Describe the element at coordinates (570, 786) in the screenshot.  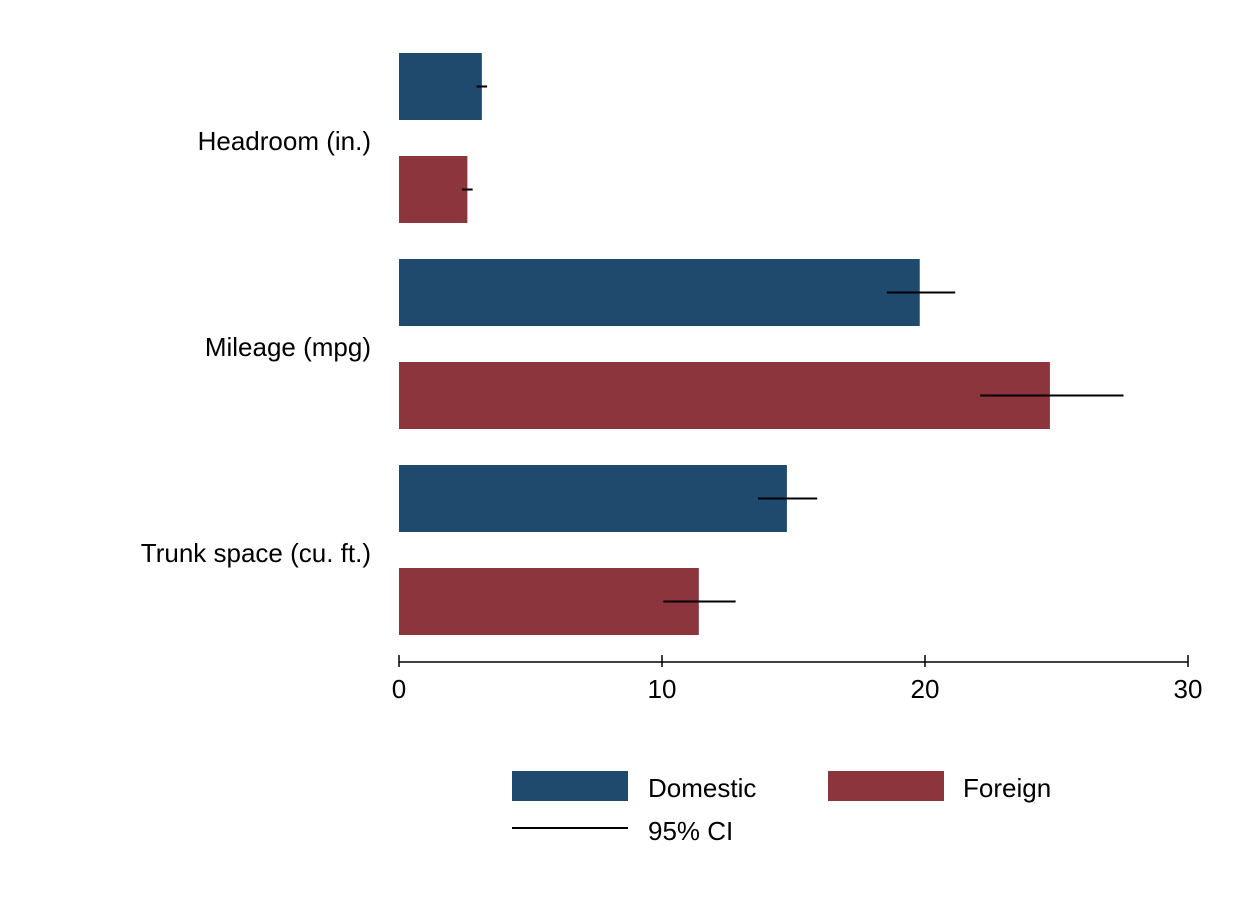
I see `legend-swatch-domestic` at that location.